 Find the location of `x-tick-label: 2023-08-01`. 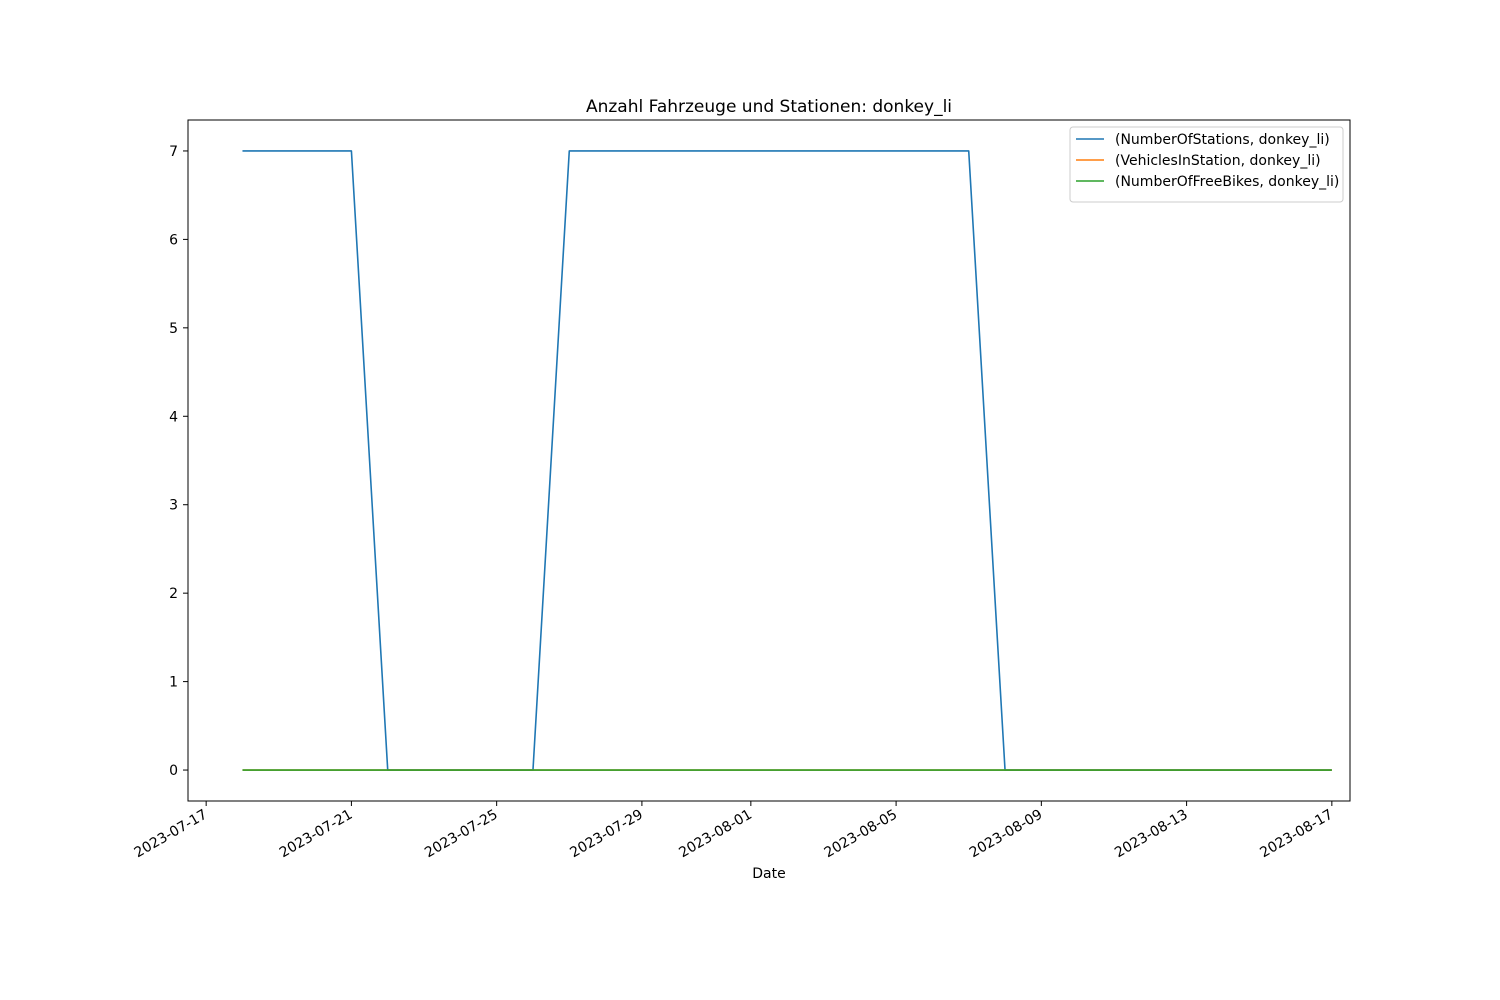

x-tick-label: 2023-08-01 is located at coordinates (715, 834).